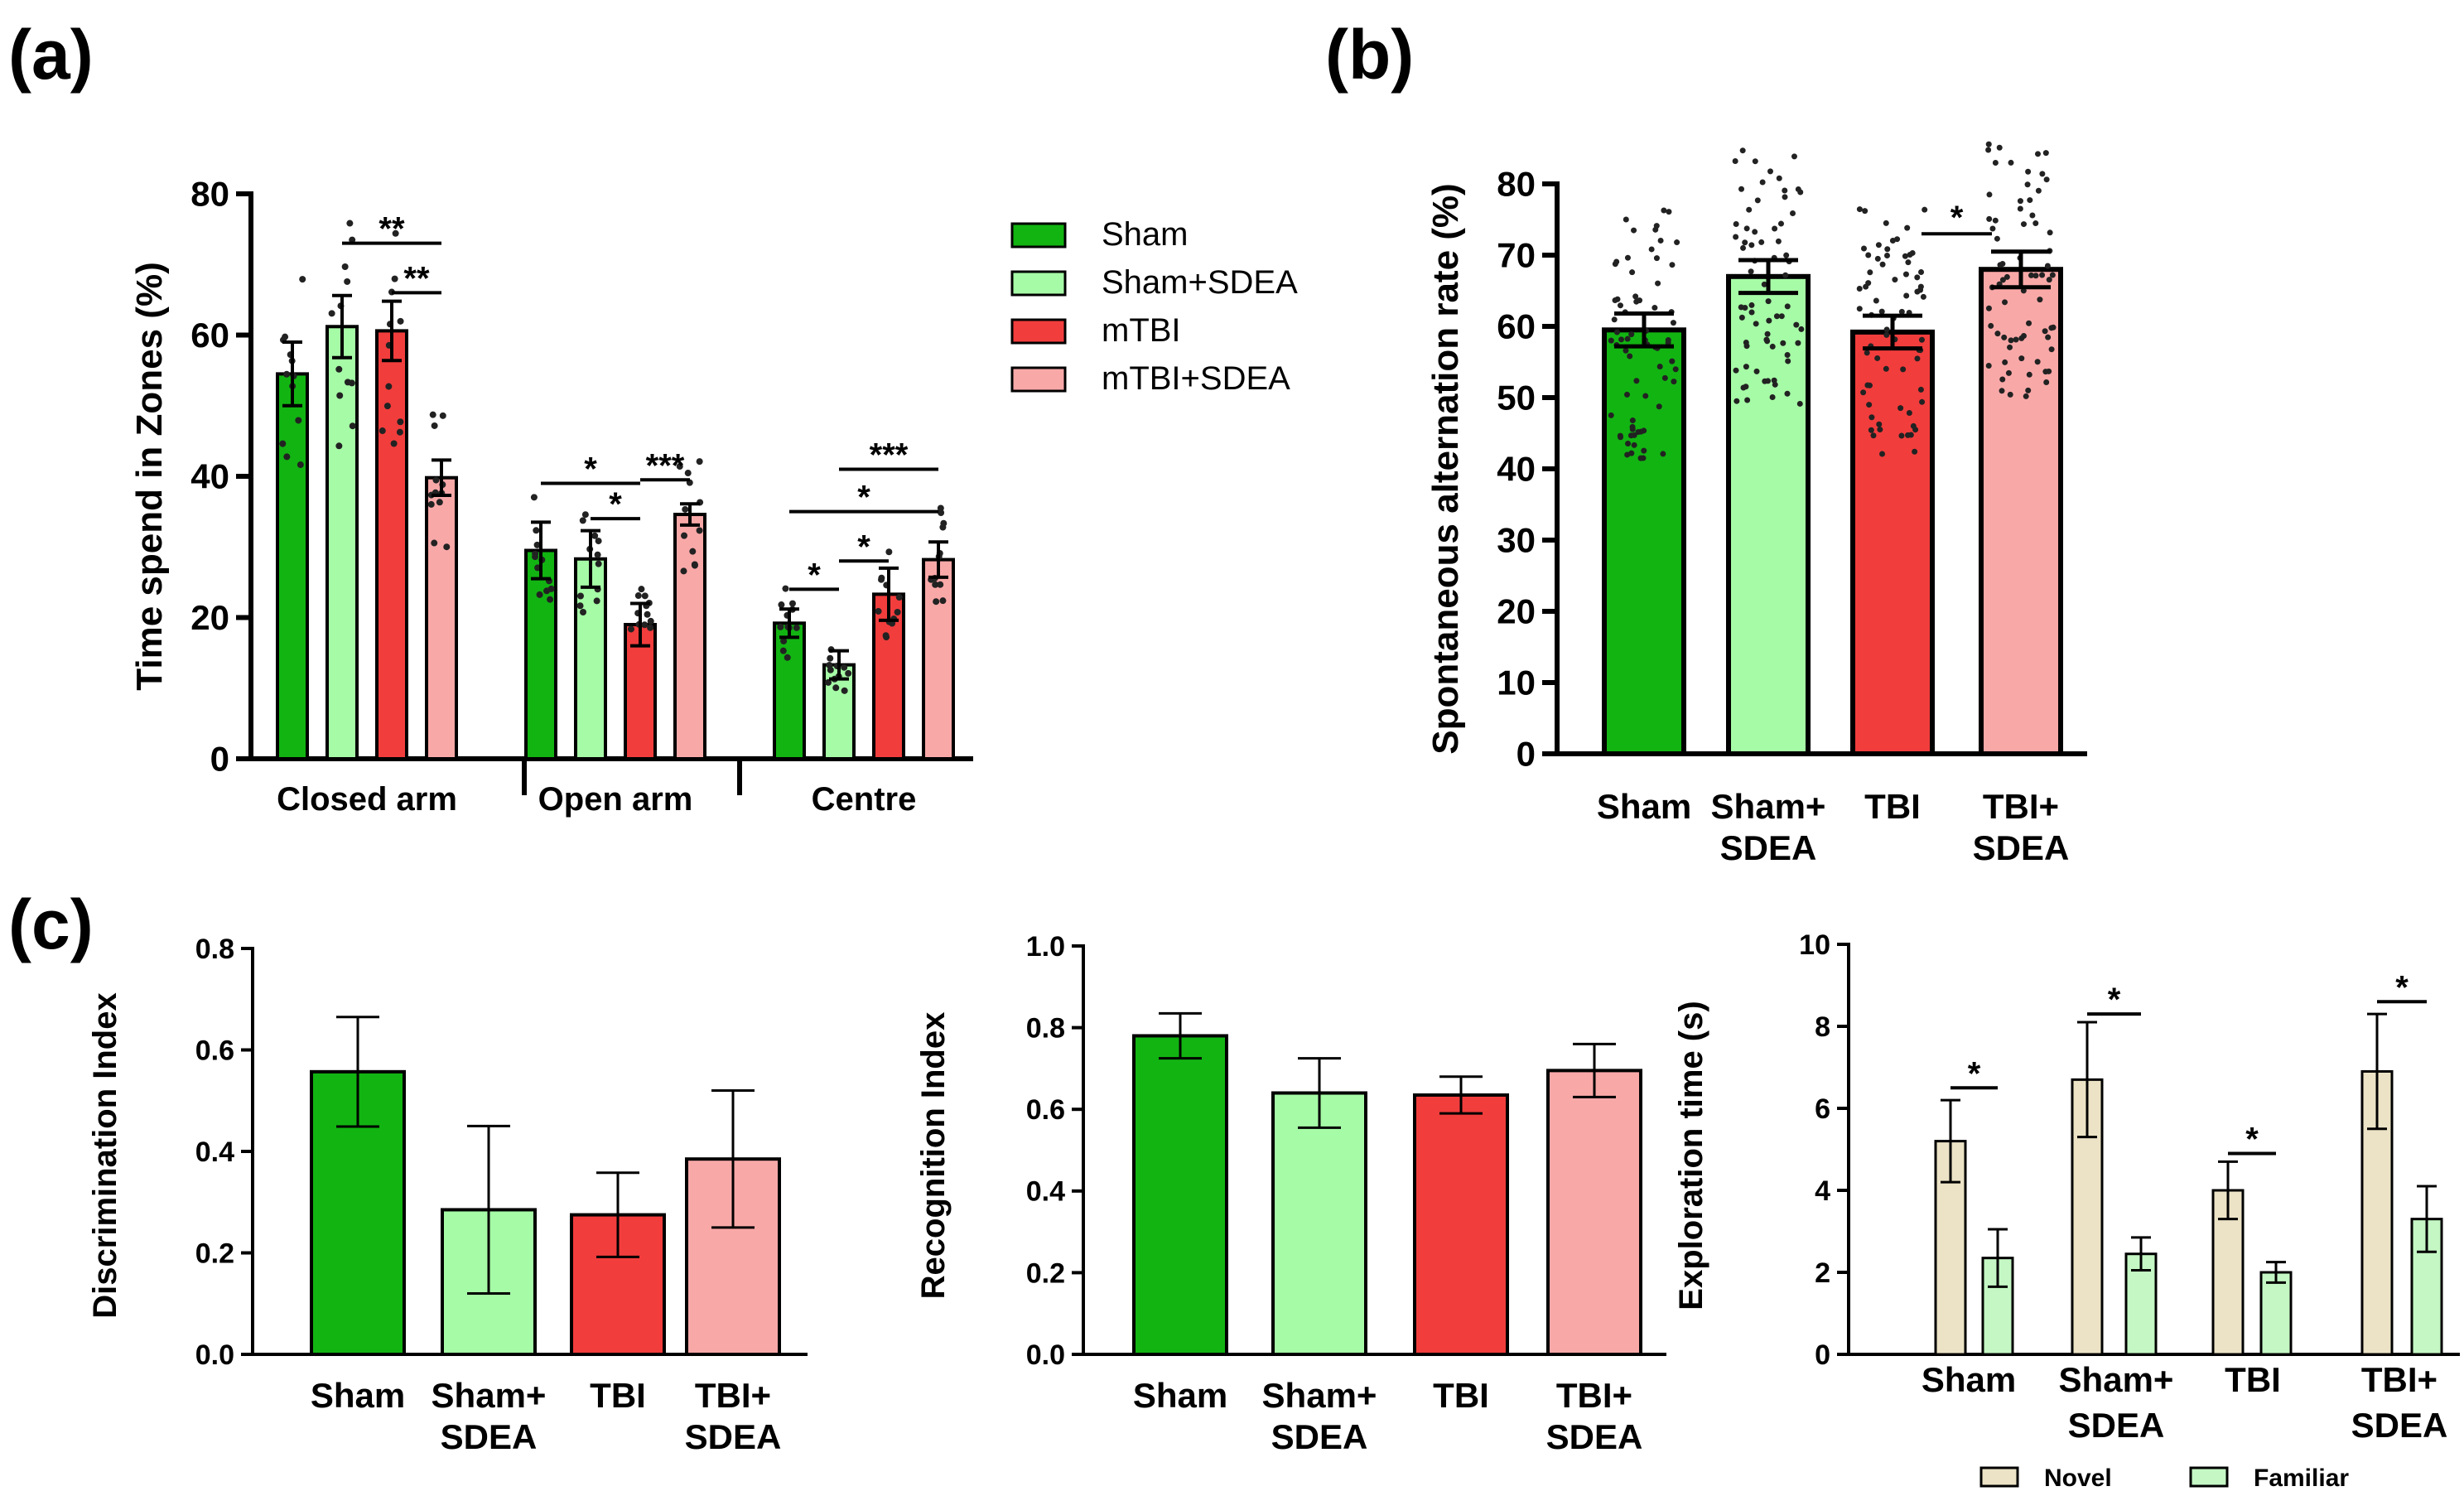 The height and width of the screenshot is (1496, 2464). Describe the element at coordinates (1045, 947) in the screenshot. I see `chart-c2-y-tick-label: 1.0` at that location.